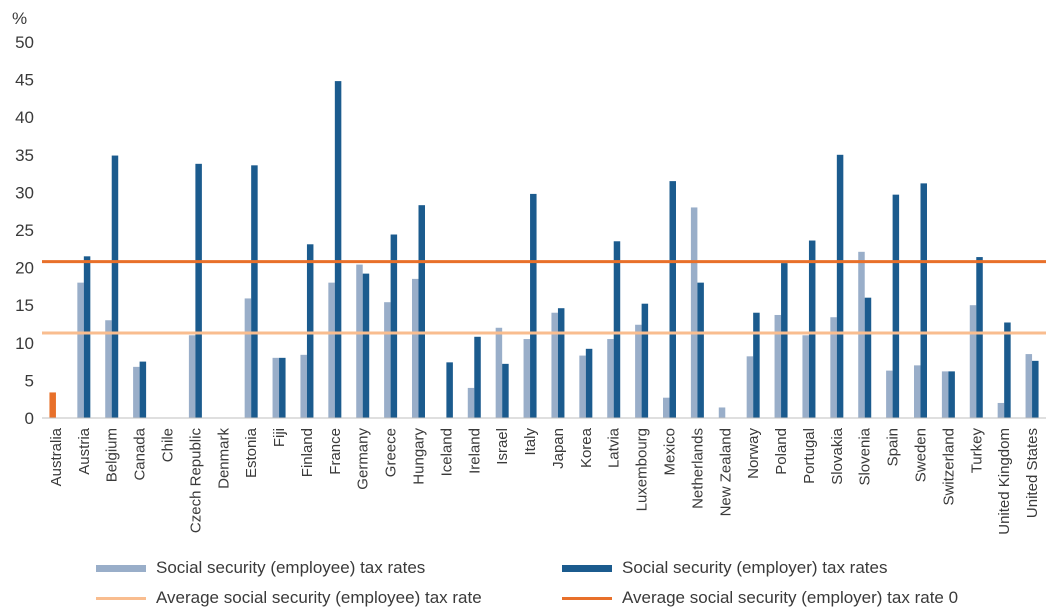 The width and height of the screenshot is (1046, 610). I want to click on category-label-italy: Italy, so click(530, 442).